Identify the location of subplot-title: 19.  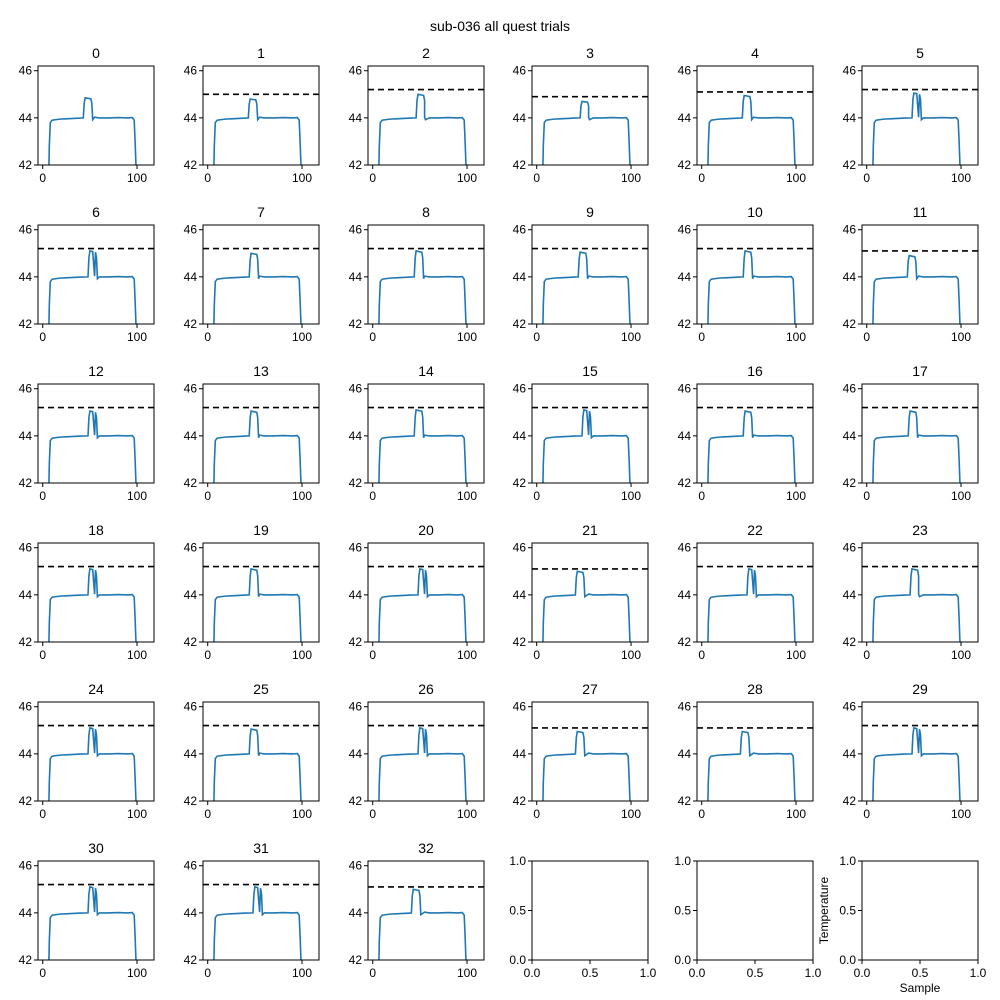
(261, 530).